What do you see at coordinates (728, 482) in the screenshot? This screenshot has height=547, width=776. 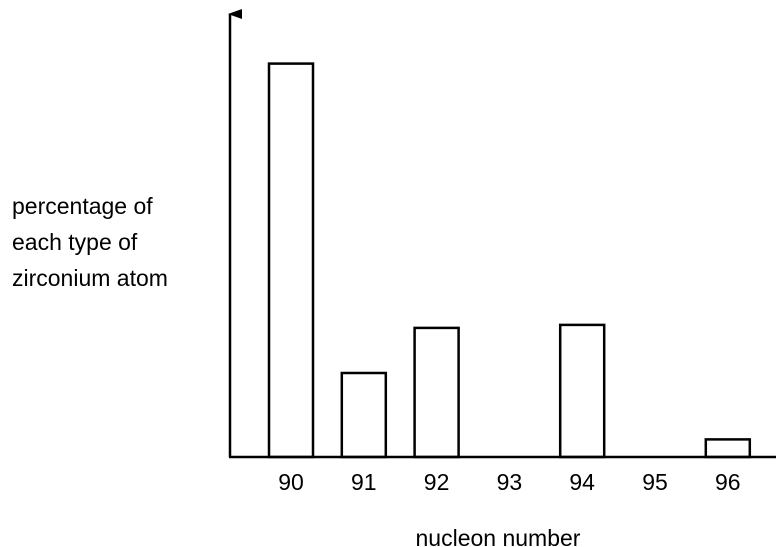 I see `x-tick-label-96: 96` at bounding box center [728, 482].